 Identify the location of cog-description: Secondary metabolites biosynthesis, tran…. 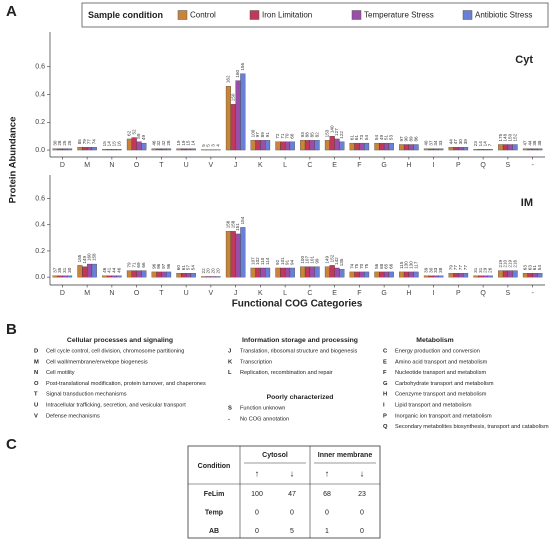
(472, 427).